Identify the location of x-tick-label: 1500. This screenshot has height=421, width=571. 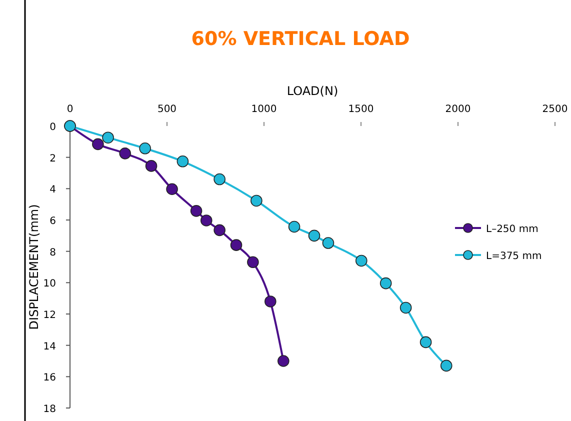
(361, 109).